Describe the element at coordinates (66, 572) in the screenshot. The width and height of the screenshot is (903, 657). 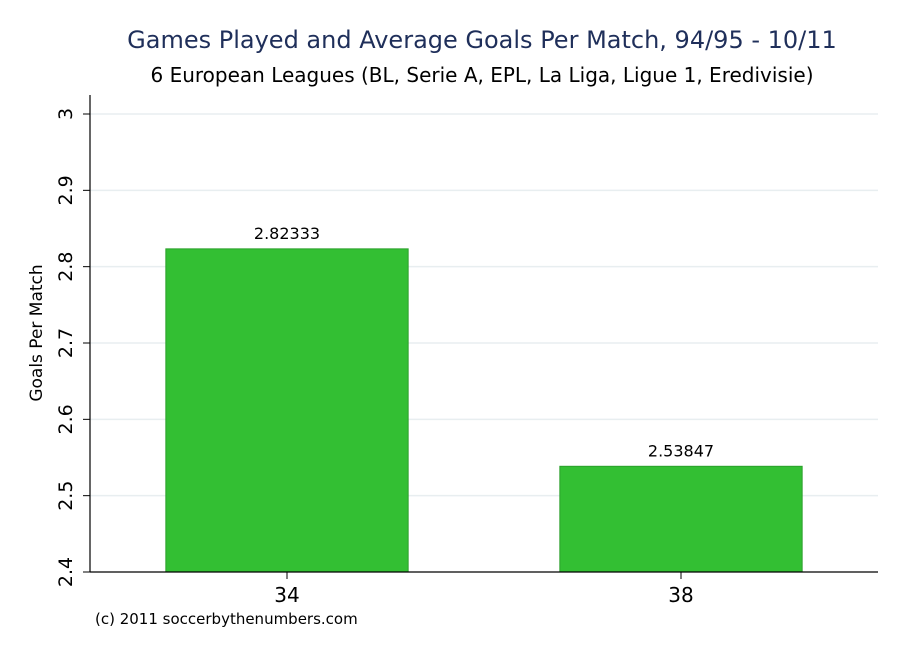
I see `y-tick-label: 2.4` at that location.